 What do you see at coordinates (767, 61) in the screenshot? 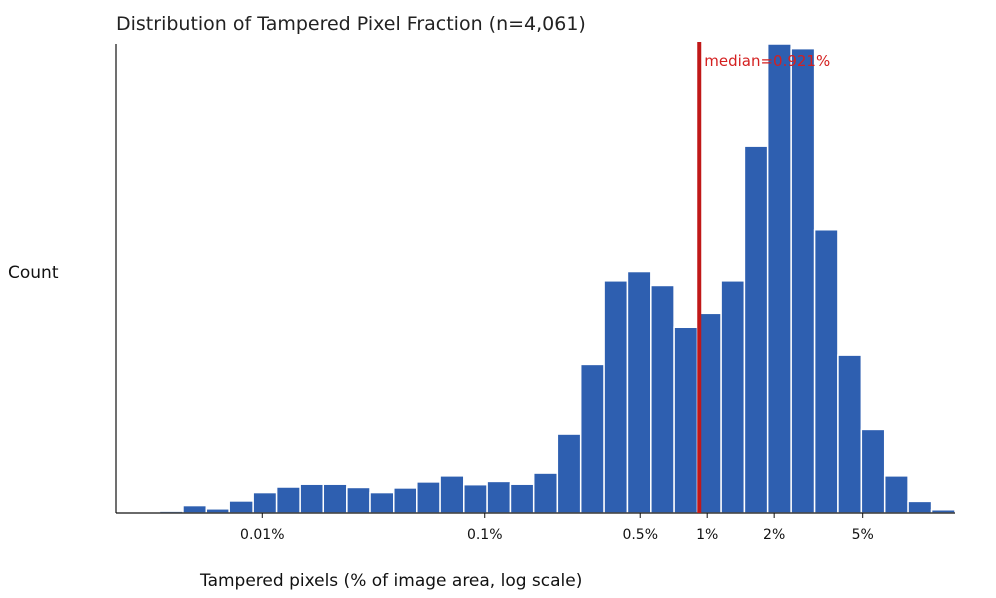
I see `median-label: median=0.921%` at bounding box center [767, 61].